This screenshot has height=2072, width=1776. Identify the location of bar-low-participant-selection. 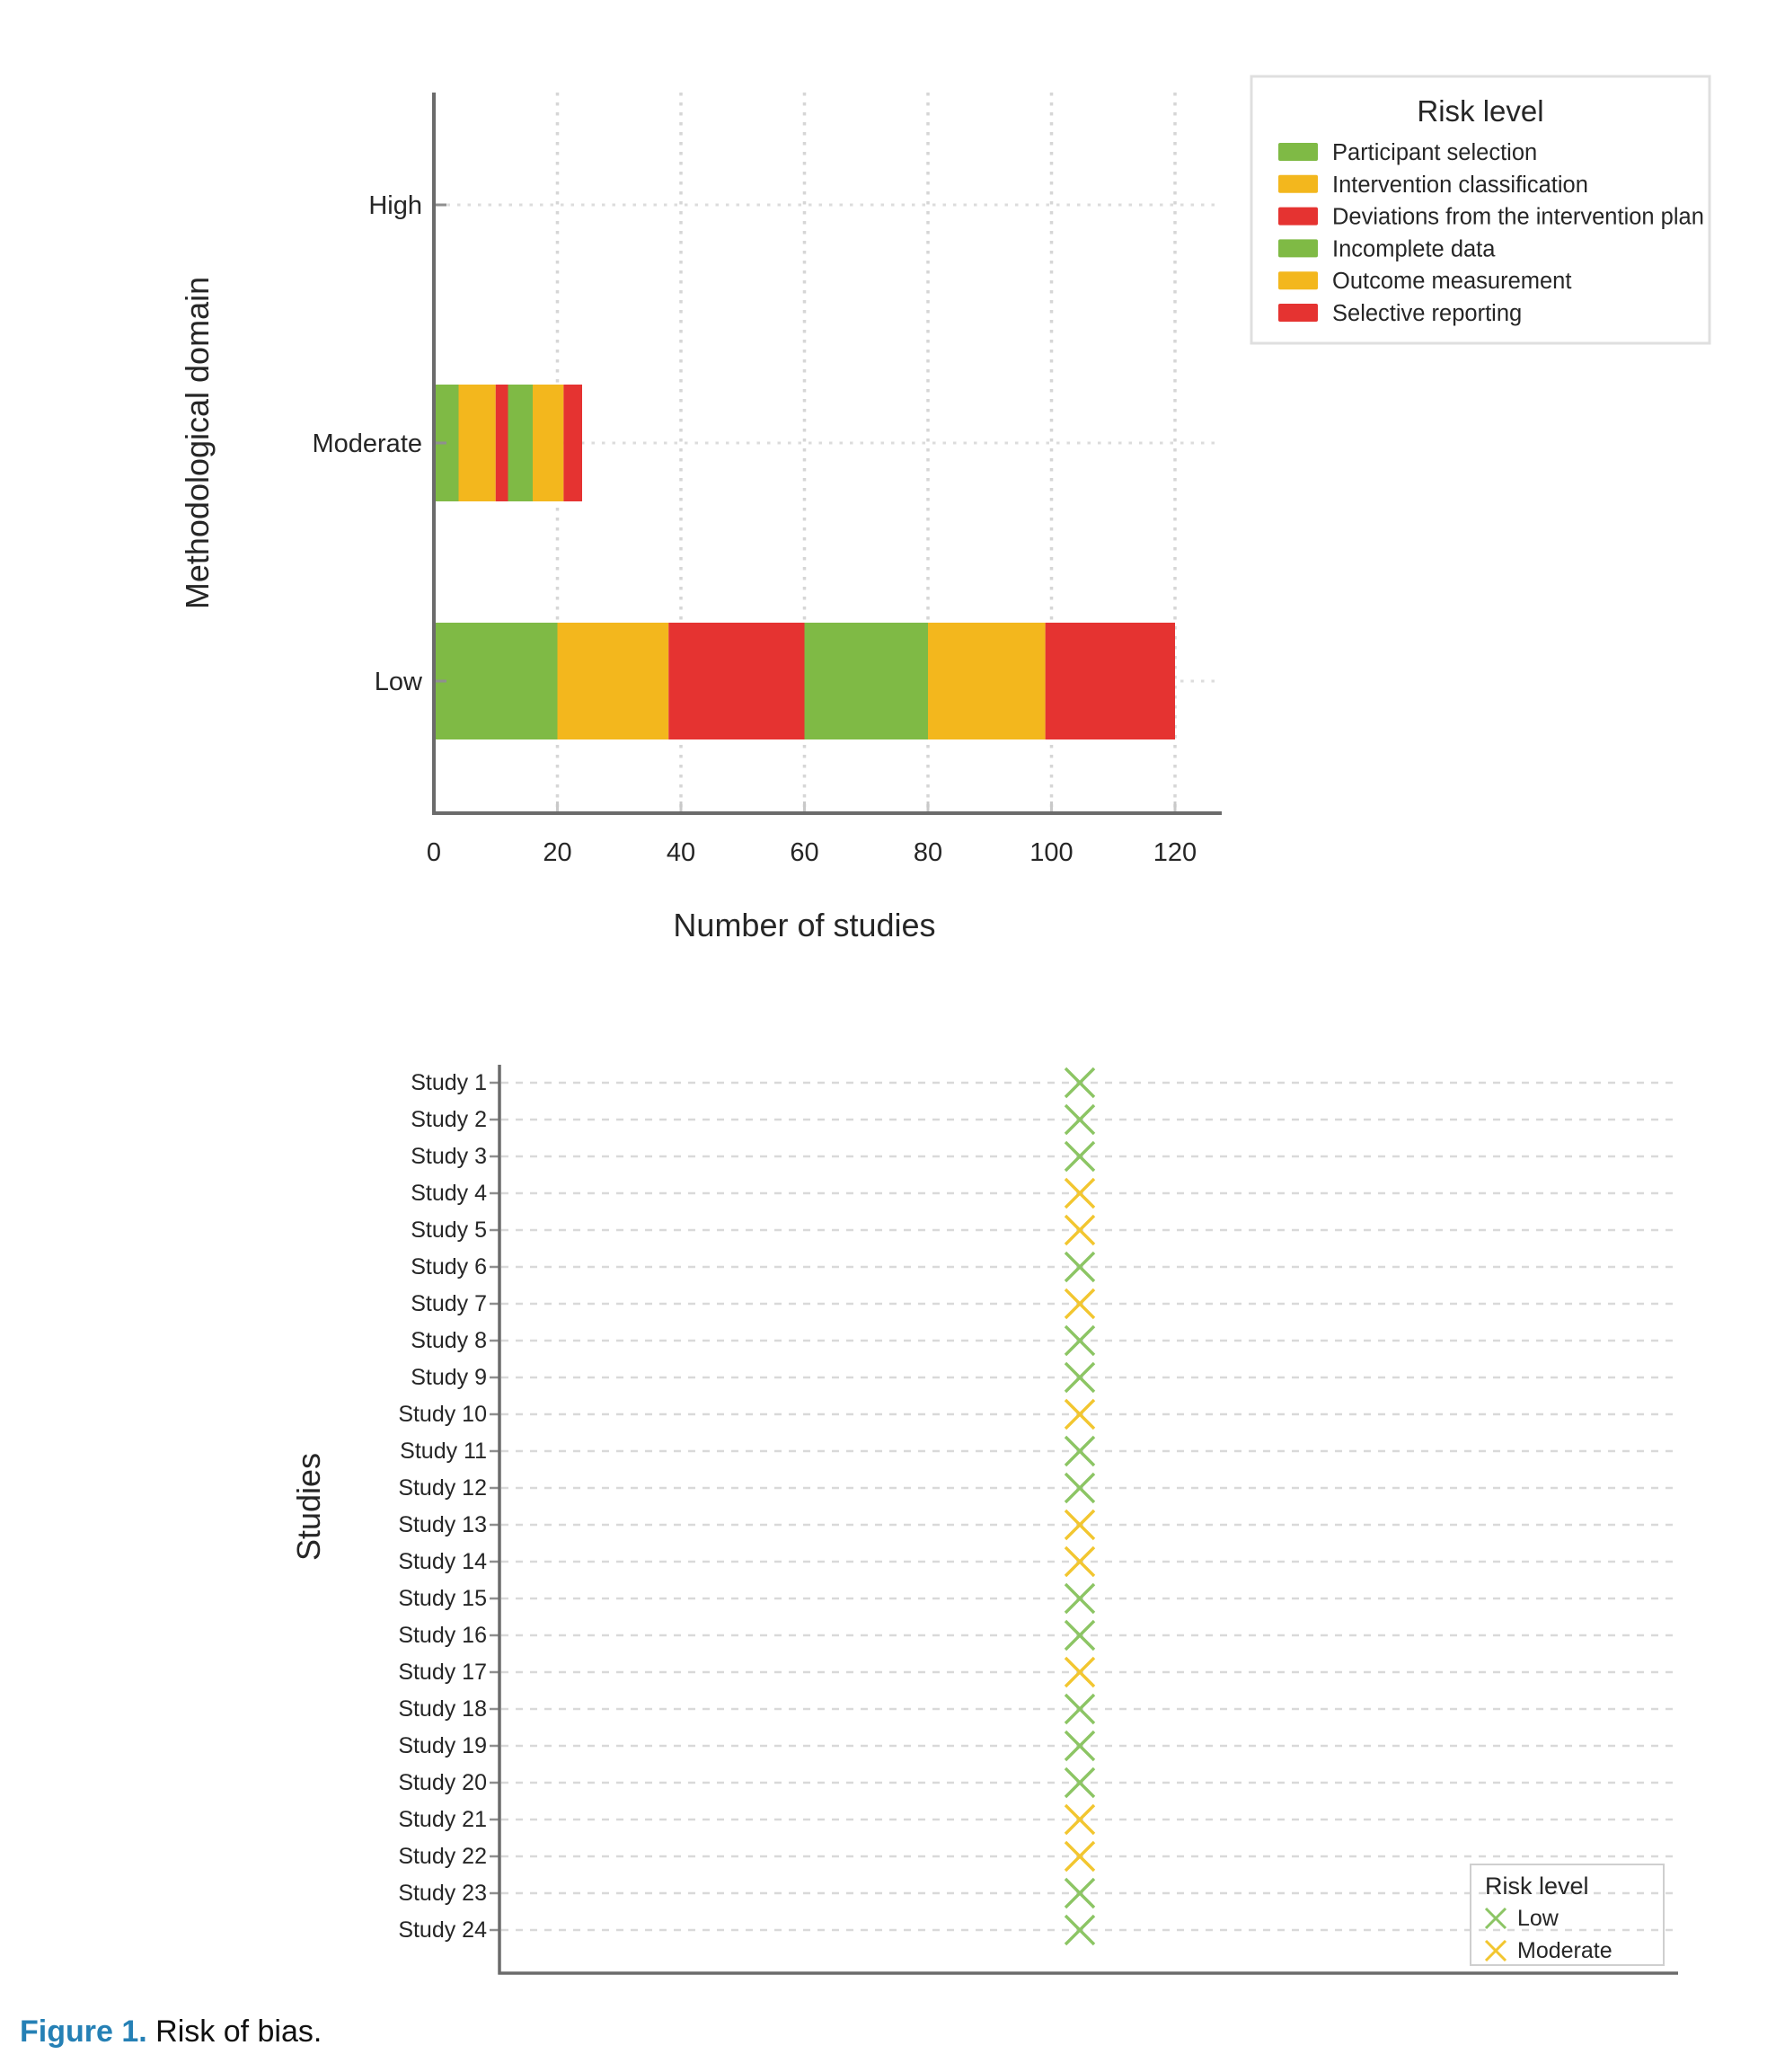
(496, 681).